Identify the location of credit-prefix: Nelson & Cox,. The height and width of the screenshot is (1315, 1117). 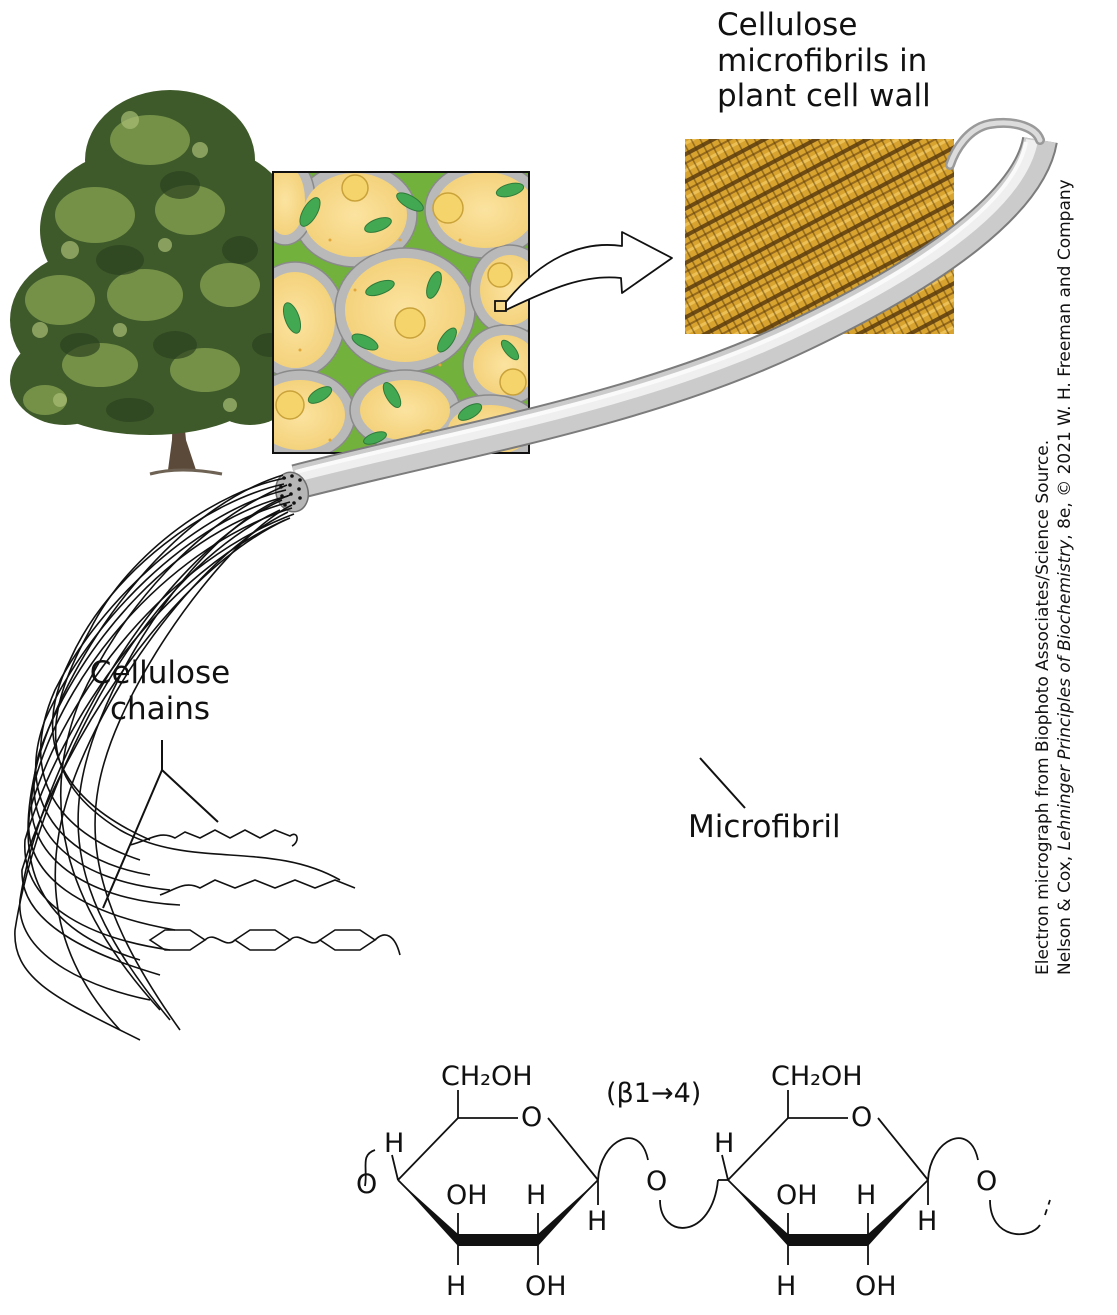
(1065, 912).